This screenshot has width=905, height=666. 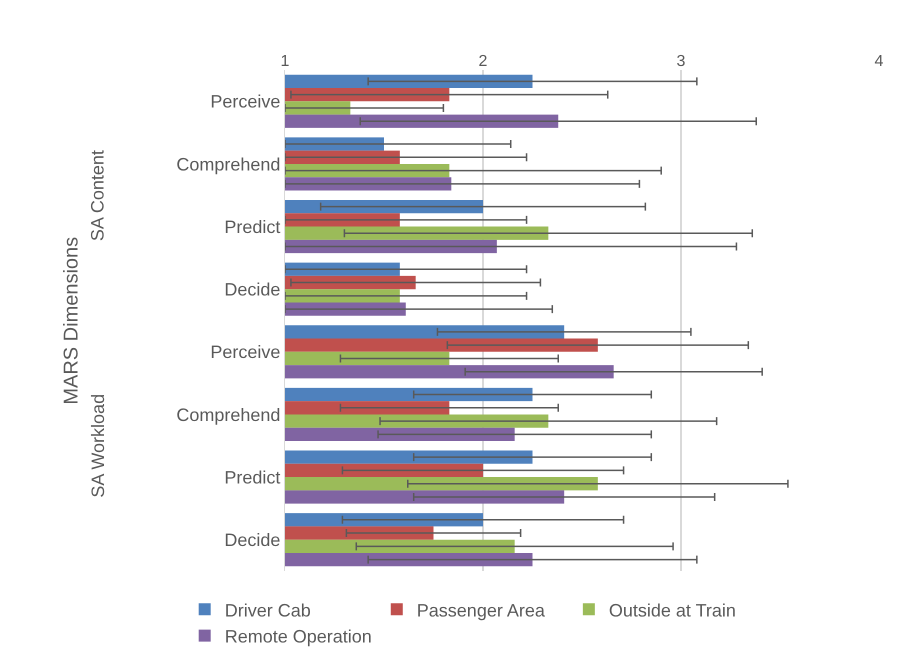 I want to click on y-axis-title: MARS Dimensions, so click(x=71, y=320).